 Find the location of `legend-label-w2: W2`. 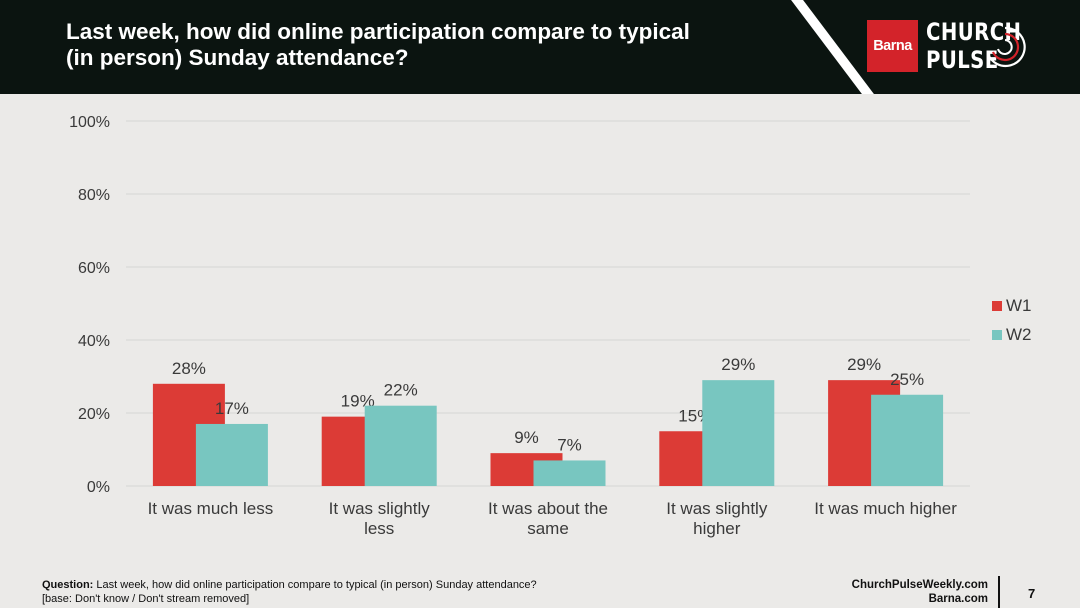

legend-label-w2: W2 is located at coordinates (1019, 334).